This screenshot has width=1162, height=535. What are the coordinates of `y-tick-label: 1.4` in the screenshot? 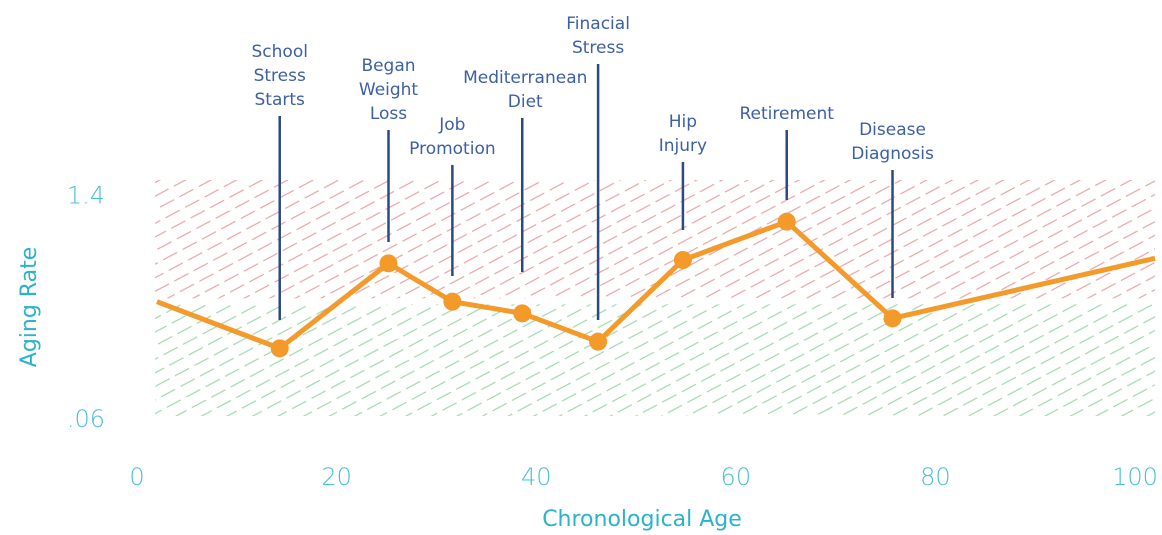 It's located at (86, 196).